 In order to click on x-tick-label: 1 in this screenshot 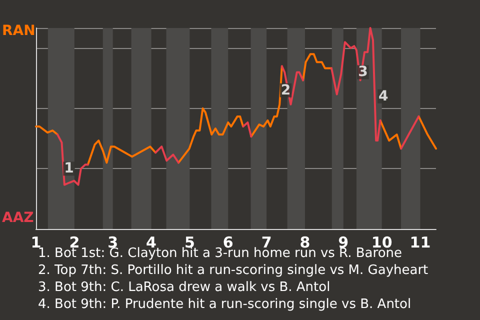, I will do `click(36, 243)`.